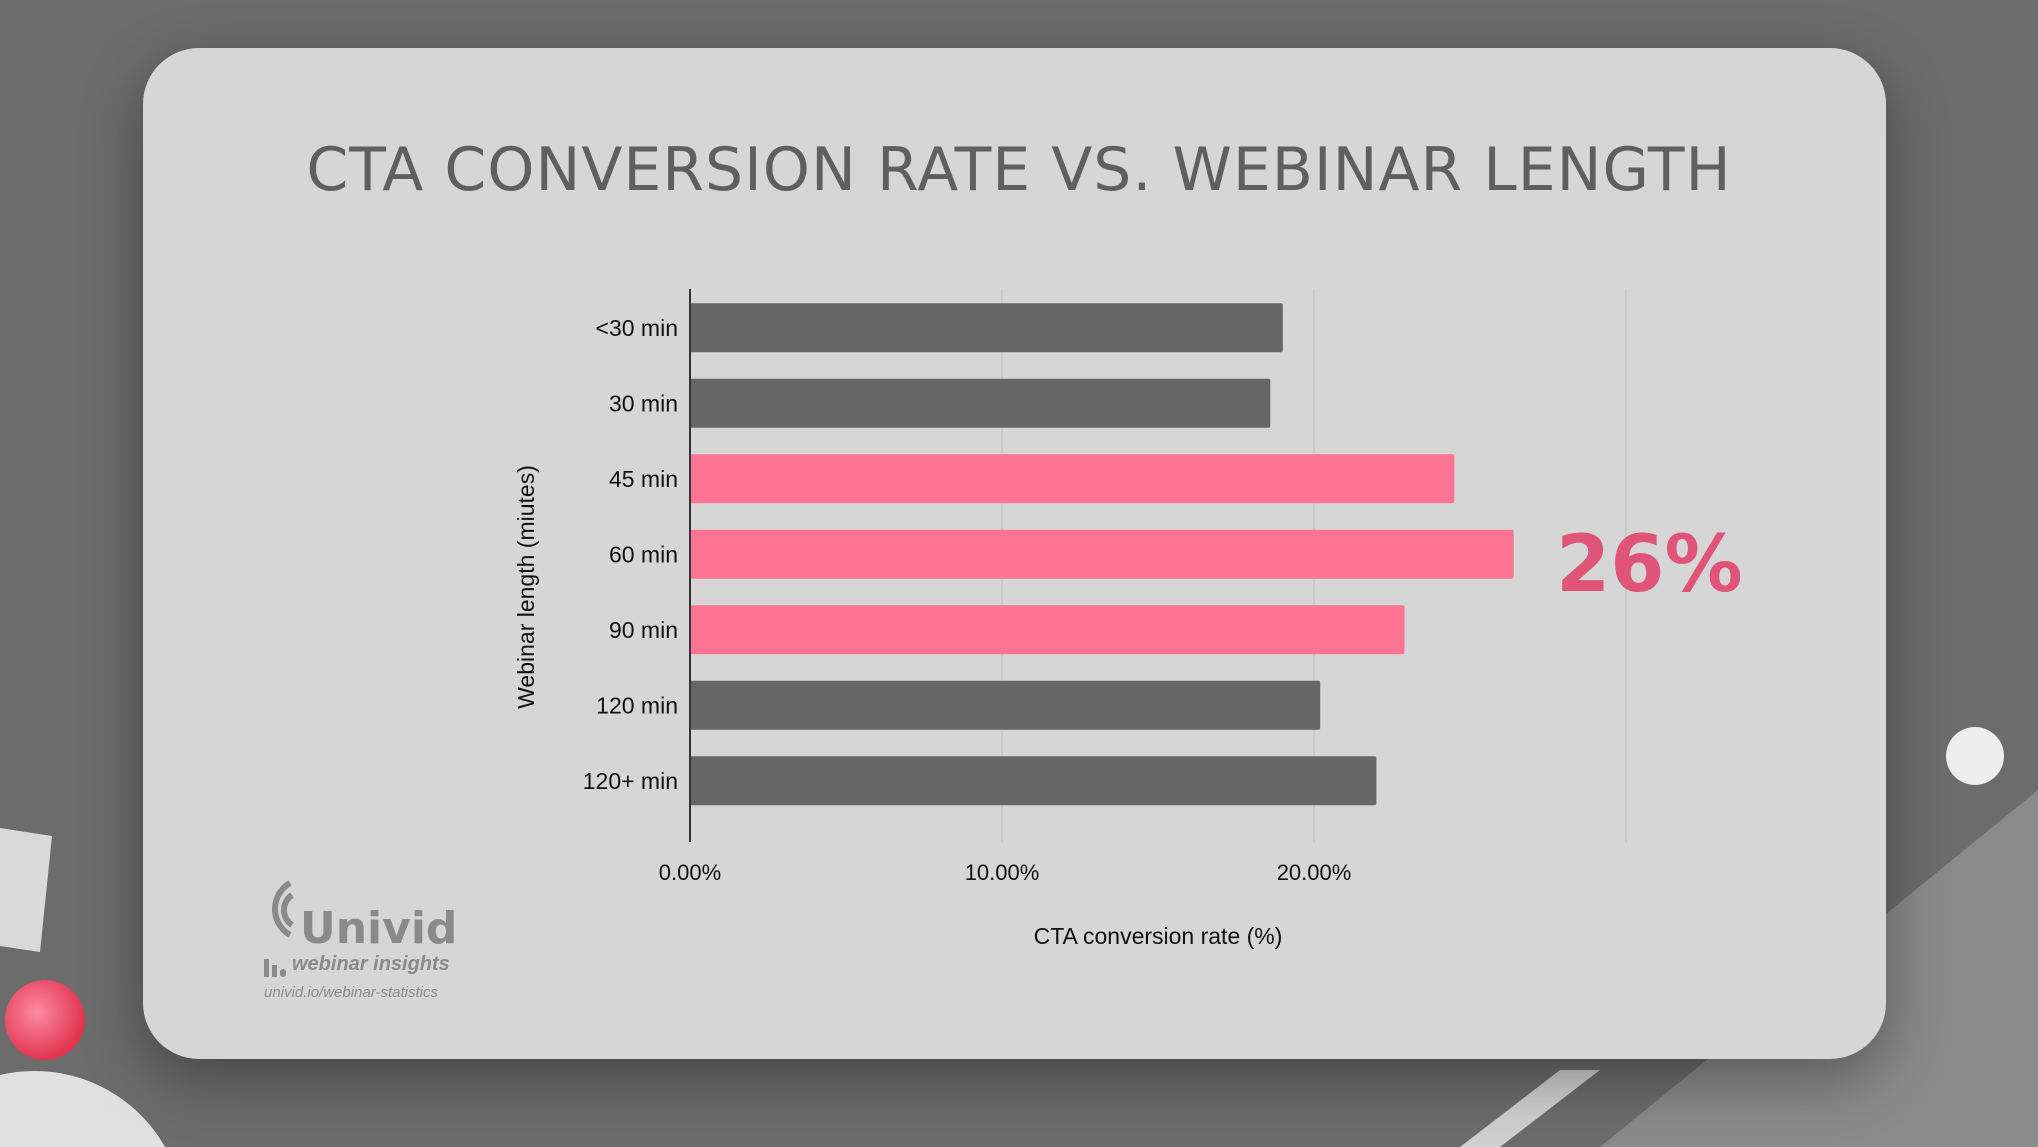  Describe the element at coordinates (637, 328) in the screenshot. I see `y-tick-label: <30 min` at that location.